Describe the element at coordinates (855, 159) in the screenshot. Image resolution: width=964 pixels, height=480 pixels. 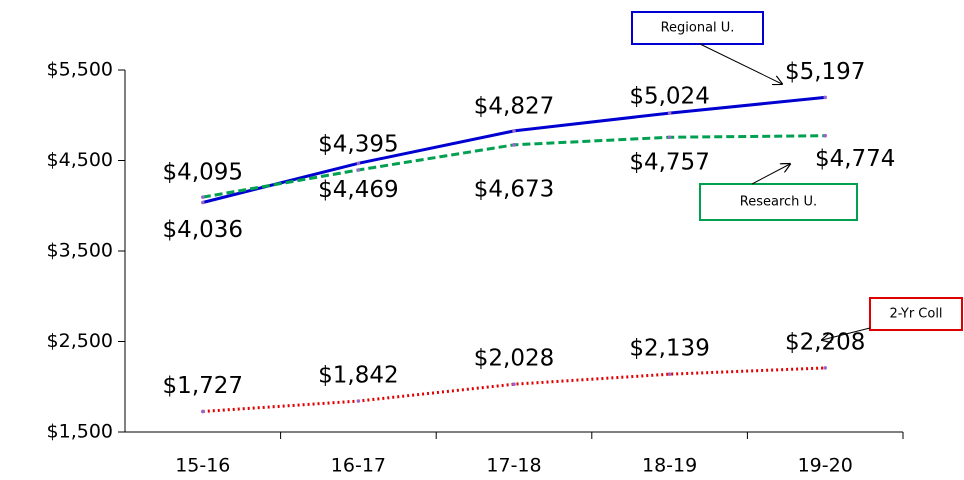
I see `value-label: $4,774` at that location.